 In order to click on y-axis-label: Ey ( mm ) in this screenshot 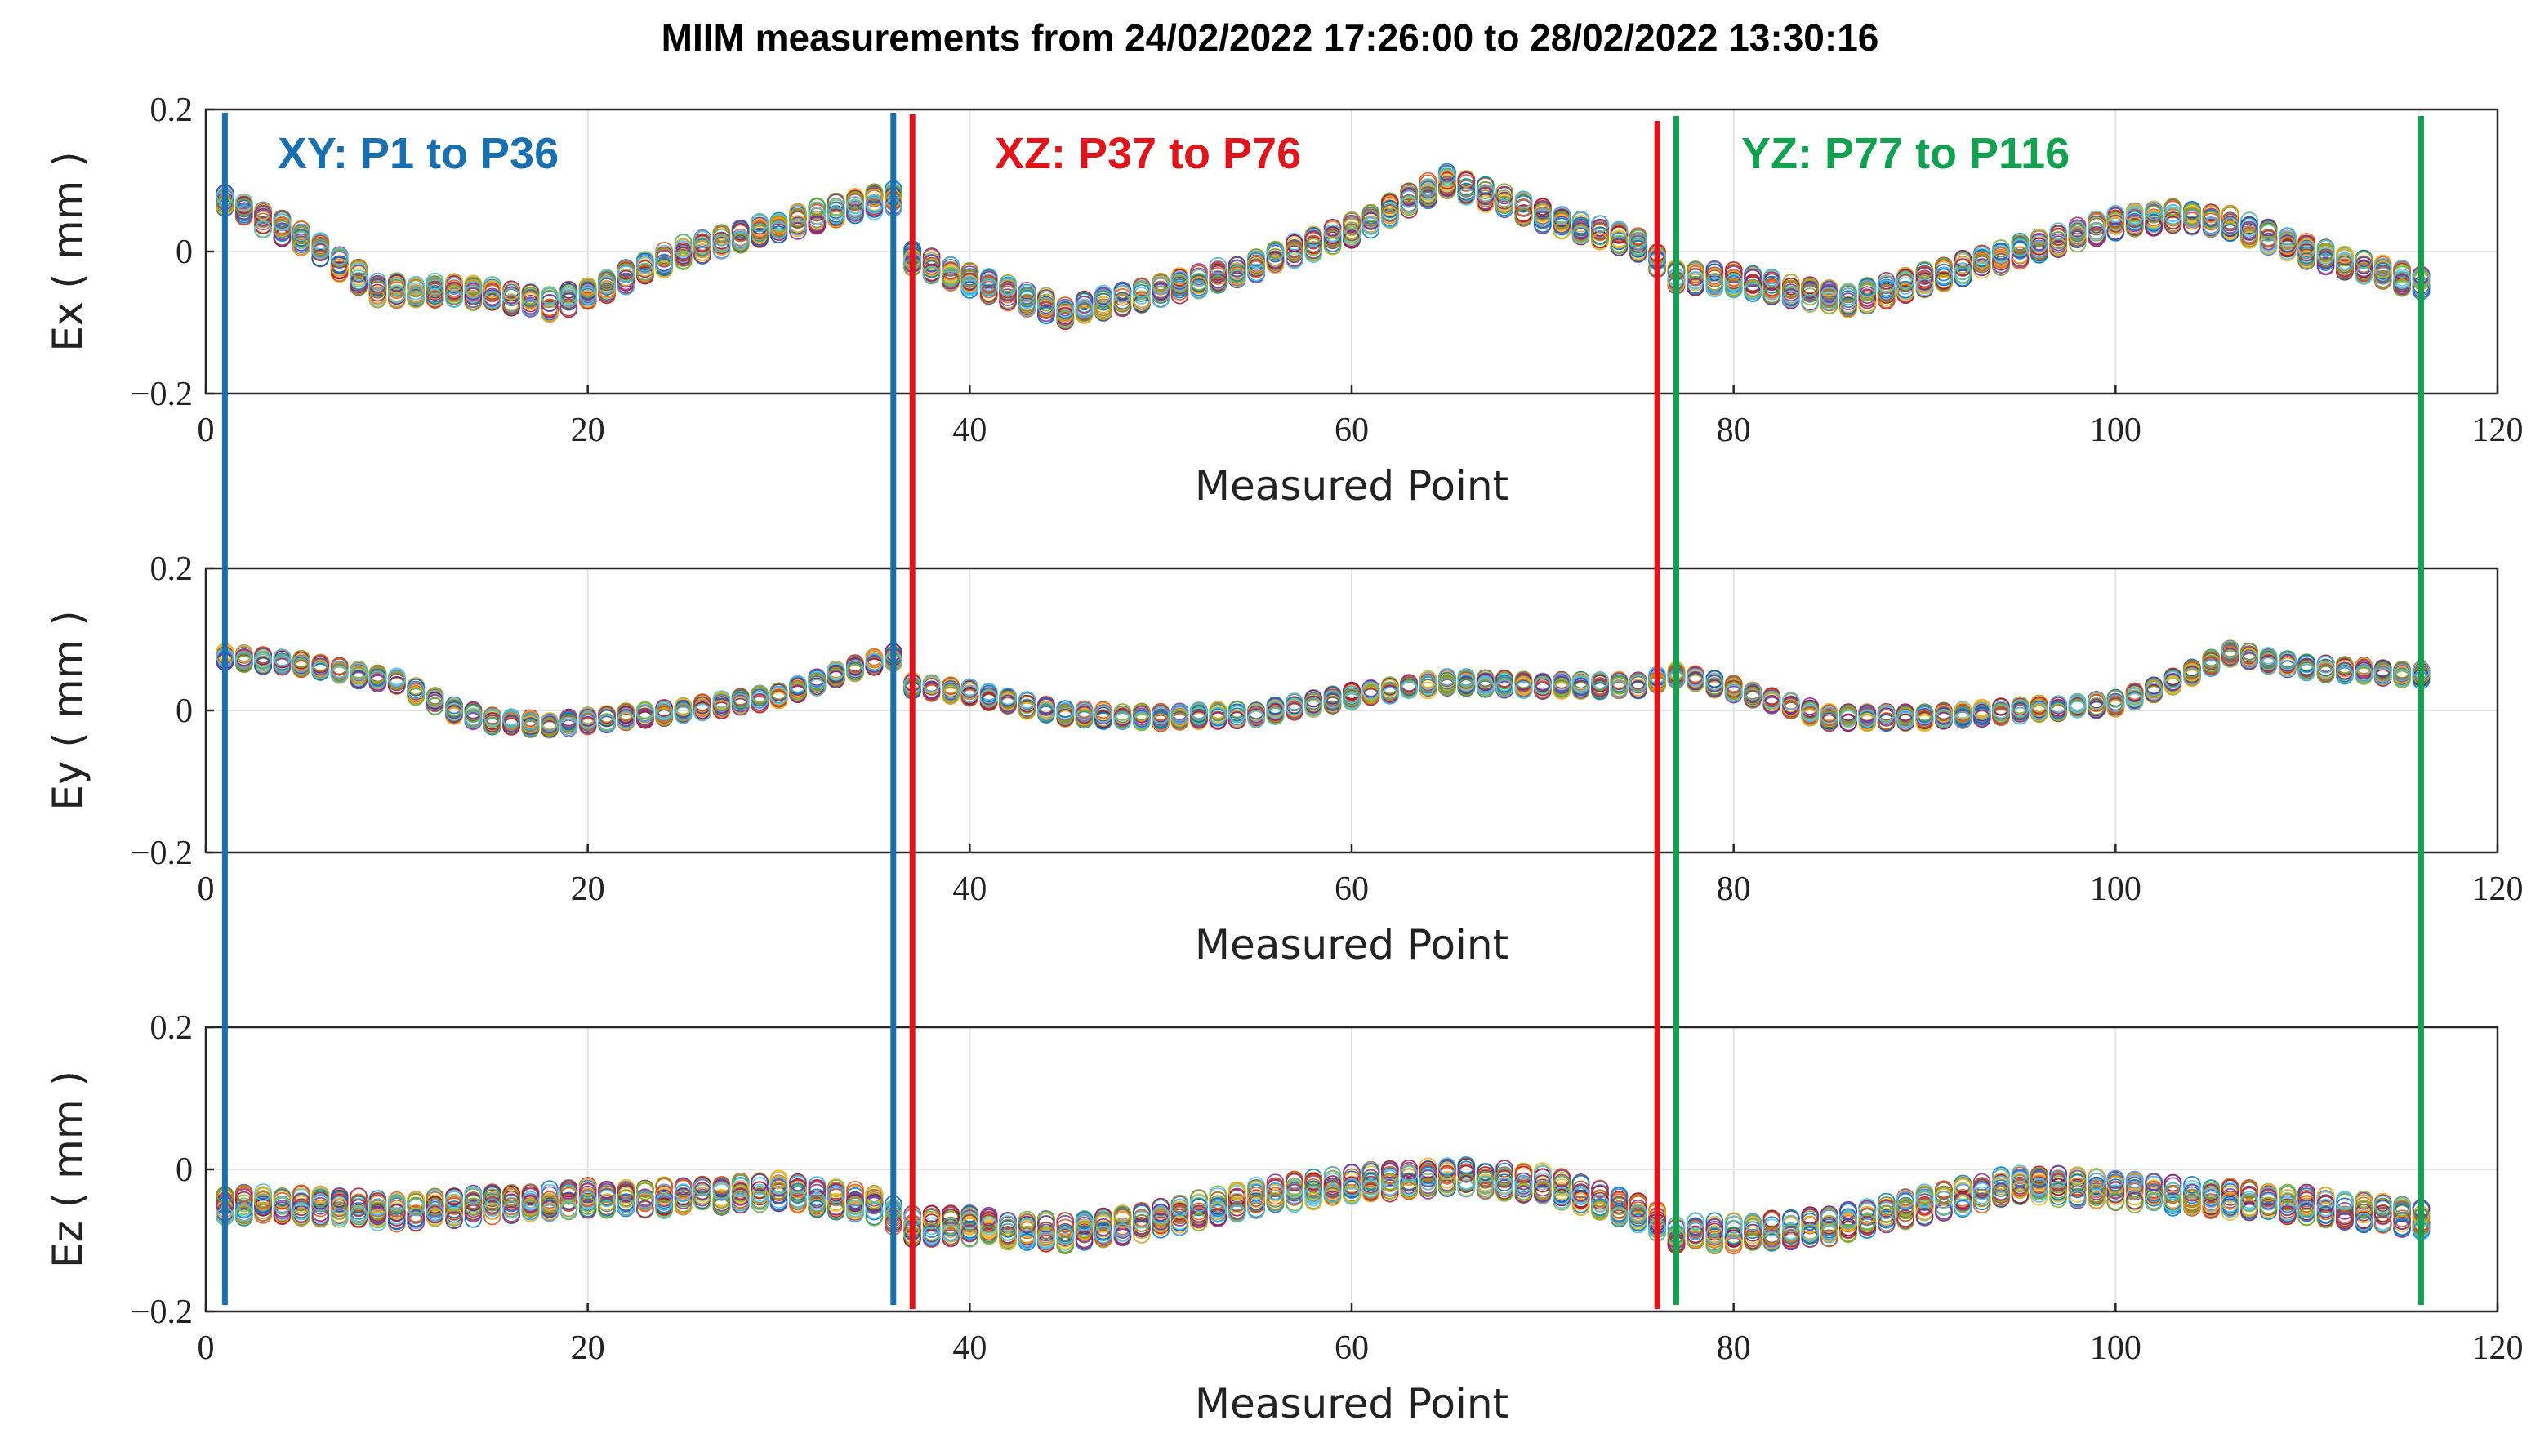, I will do `click(68, 710)`.